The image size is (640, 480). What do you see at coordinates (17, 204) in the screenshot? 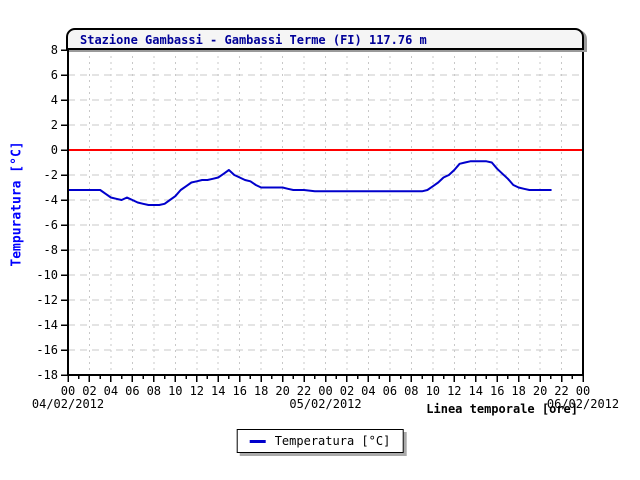
I see `y-axis-label: Tempuratura [°C]` at bounding box center [17, 204].